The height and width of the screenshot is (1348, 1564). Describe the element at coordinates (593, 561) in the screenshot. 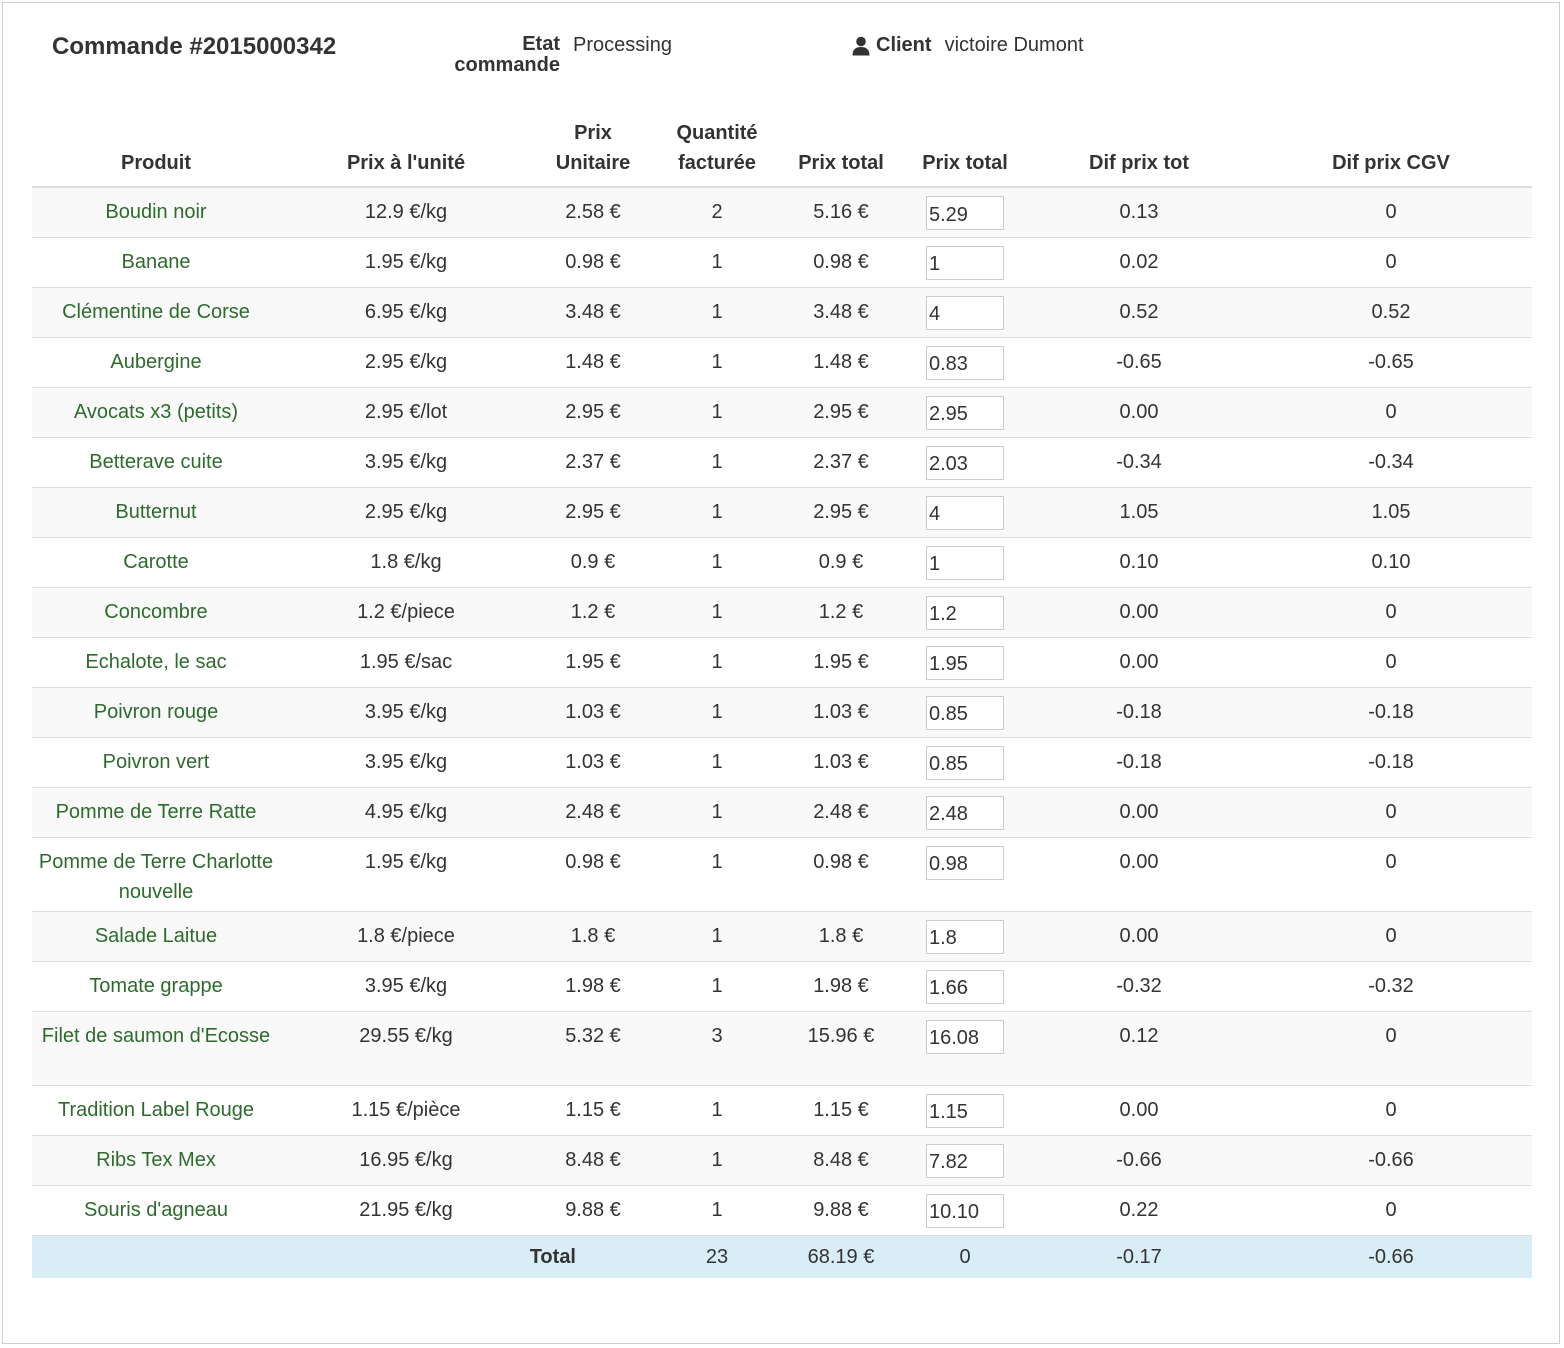

I see `prix-unitaire-cell: 0.9 €` at that location.